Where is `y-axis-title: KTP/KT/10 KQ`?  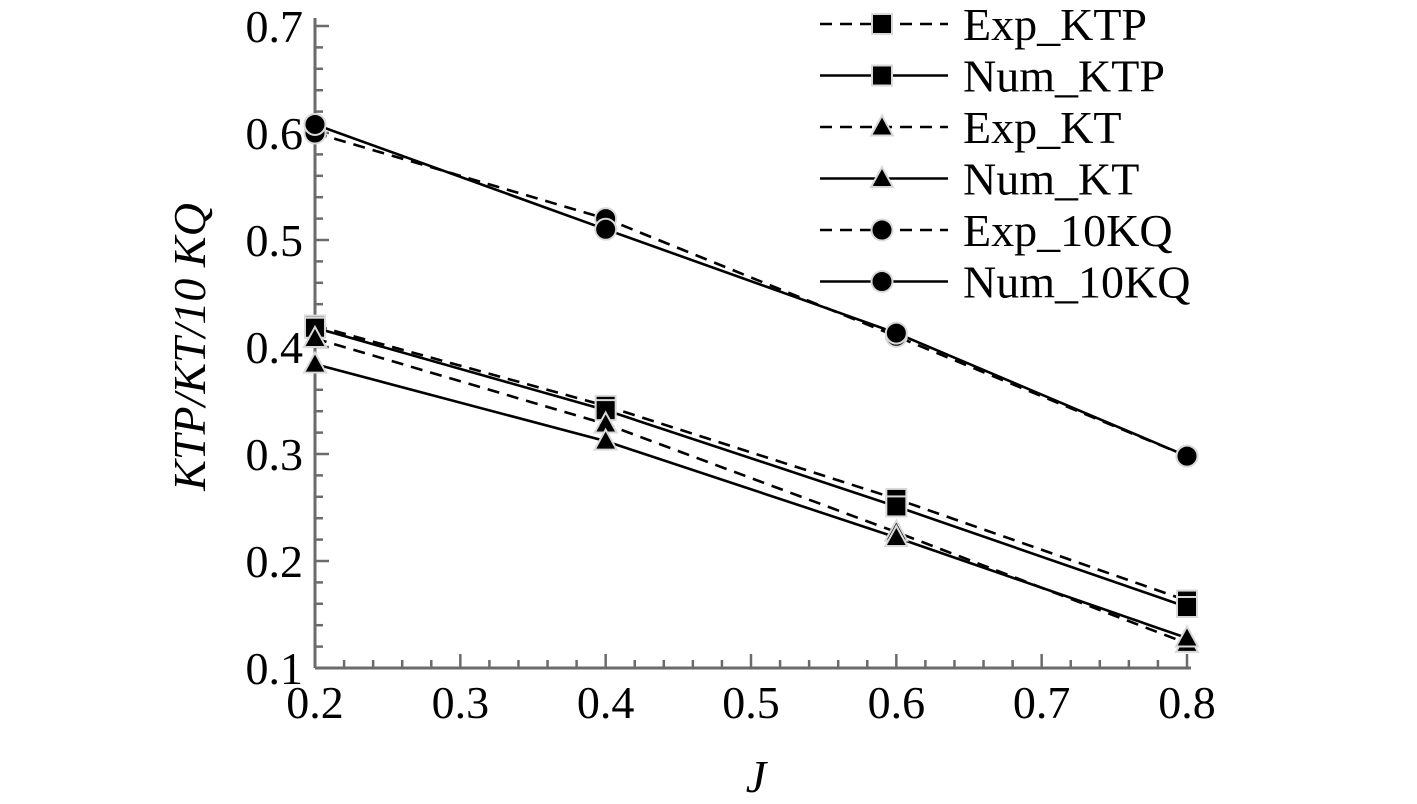 y-axis-title: KTP/KT/10 KQ is located at coordinates (189, 347).